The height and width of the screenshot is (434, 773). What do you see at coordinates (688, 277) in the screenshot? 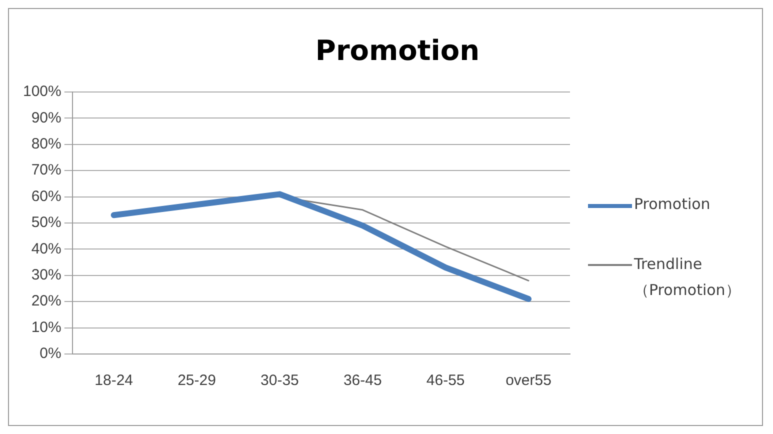
I see `legend-label: Trendline（Promotion）` at bounding box center [688, 277].